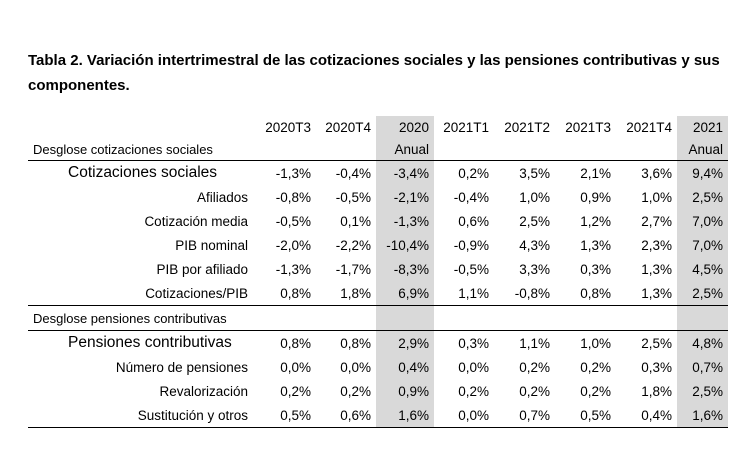 This screenshot has height=459, width=749. I want to click on column-header: 2021T3, so click(588, 127).